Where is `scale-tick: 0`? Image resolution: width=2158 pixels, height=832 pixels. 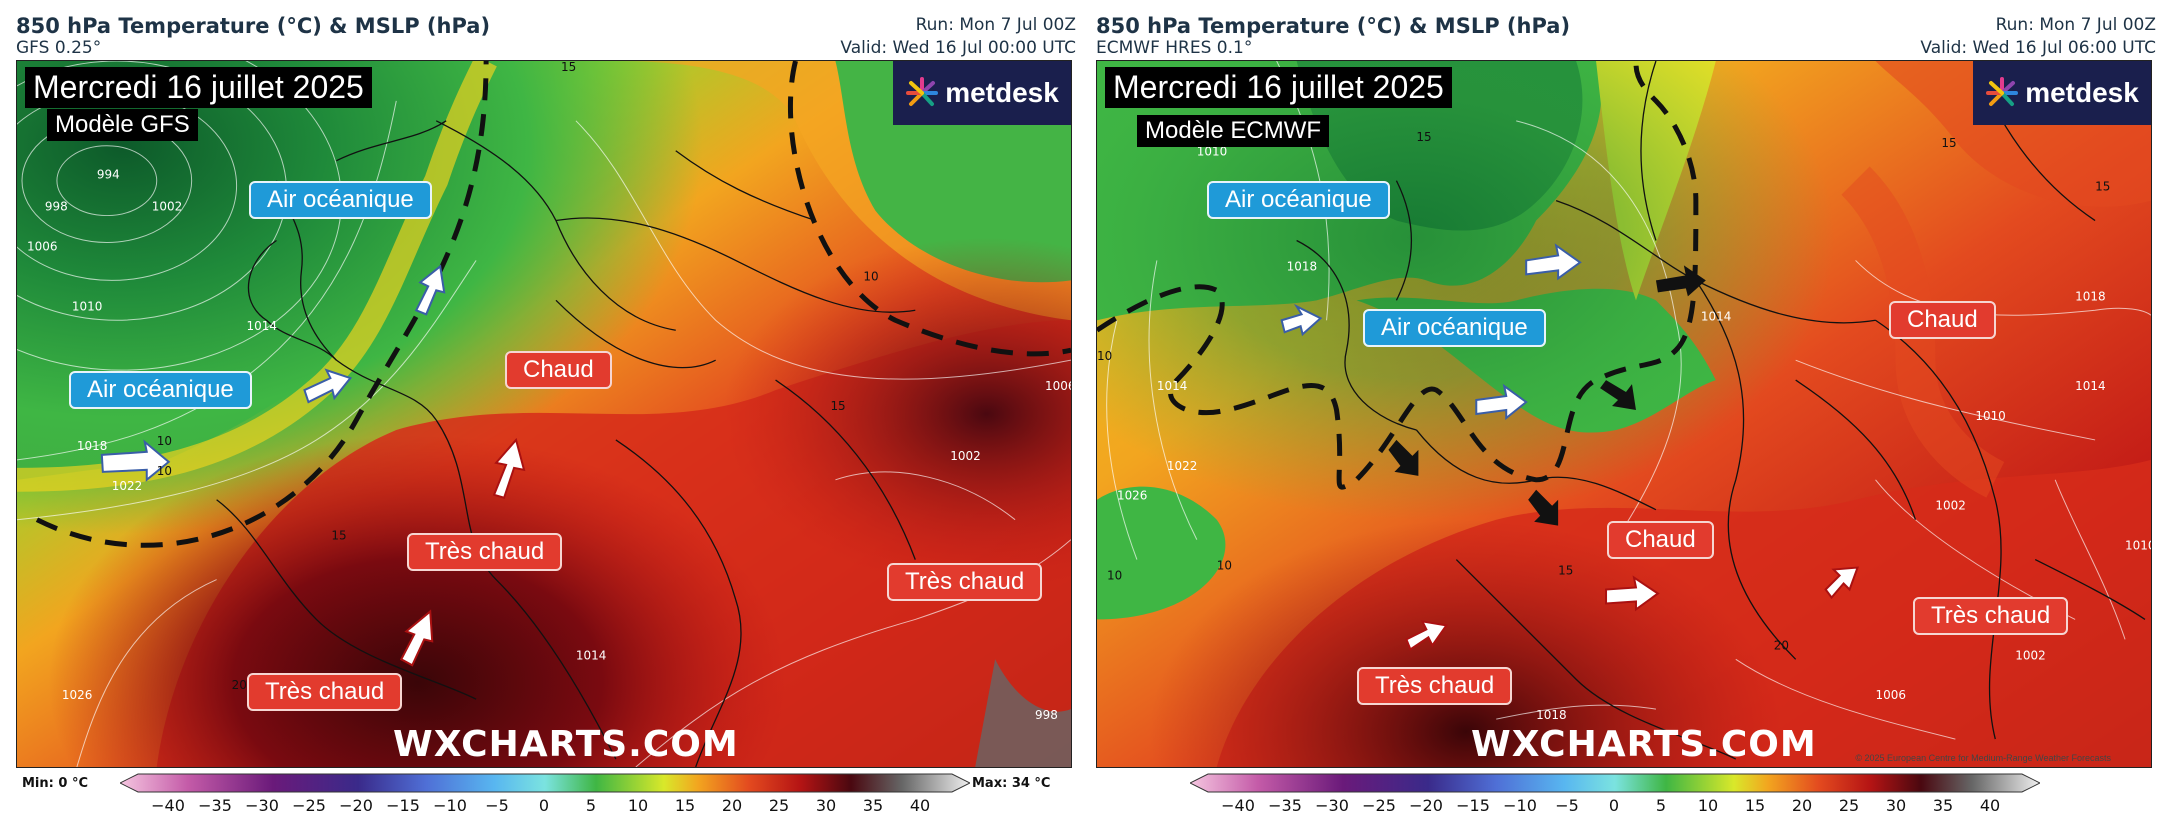
scale-tick: 0 is located at coordinates (544, 805).